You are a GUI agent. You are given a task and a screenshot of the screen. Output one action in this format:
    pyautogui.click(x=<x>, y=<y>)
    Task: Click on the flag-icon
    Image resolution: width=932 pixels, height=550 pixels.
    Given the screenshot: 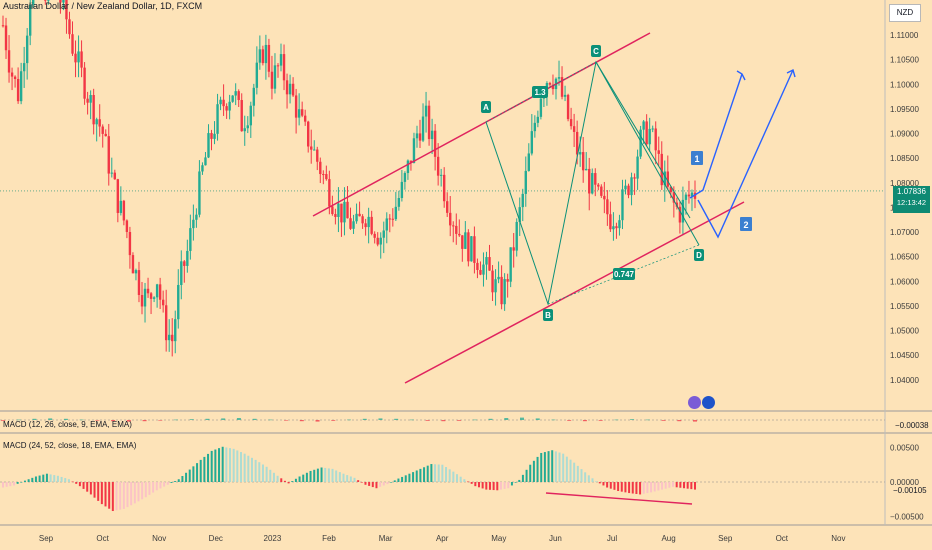 What is the action you would take?
    pyautogui.click(x=708, y=402)
    